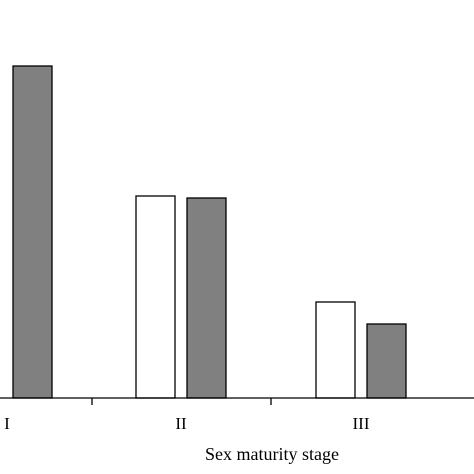 This screenshot has height=474, width=474. Describe the element at coordinates (206, 298) in the screenshot. I see `bar-series2-II` at that location.